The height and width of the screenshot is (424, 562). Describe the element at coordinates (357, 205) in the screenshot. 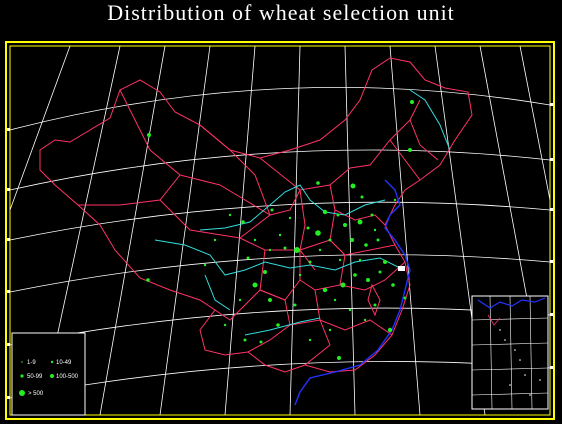

I see `border-north-china` at that location.